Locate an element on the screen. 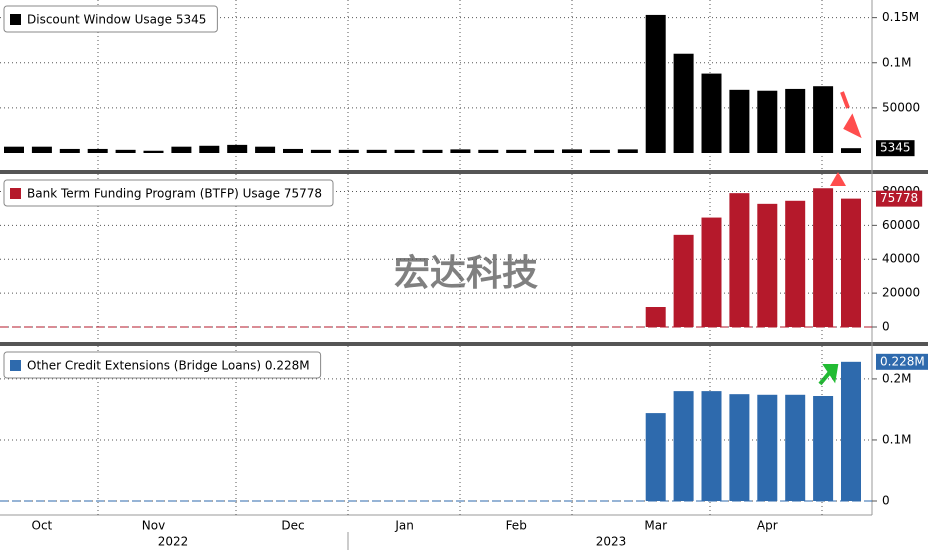 The height and width of the screenshot is (550, 928). x-tick-label: Apr is located at coordinates (767, 526).